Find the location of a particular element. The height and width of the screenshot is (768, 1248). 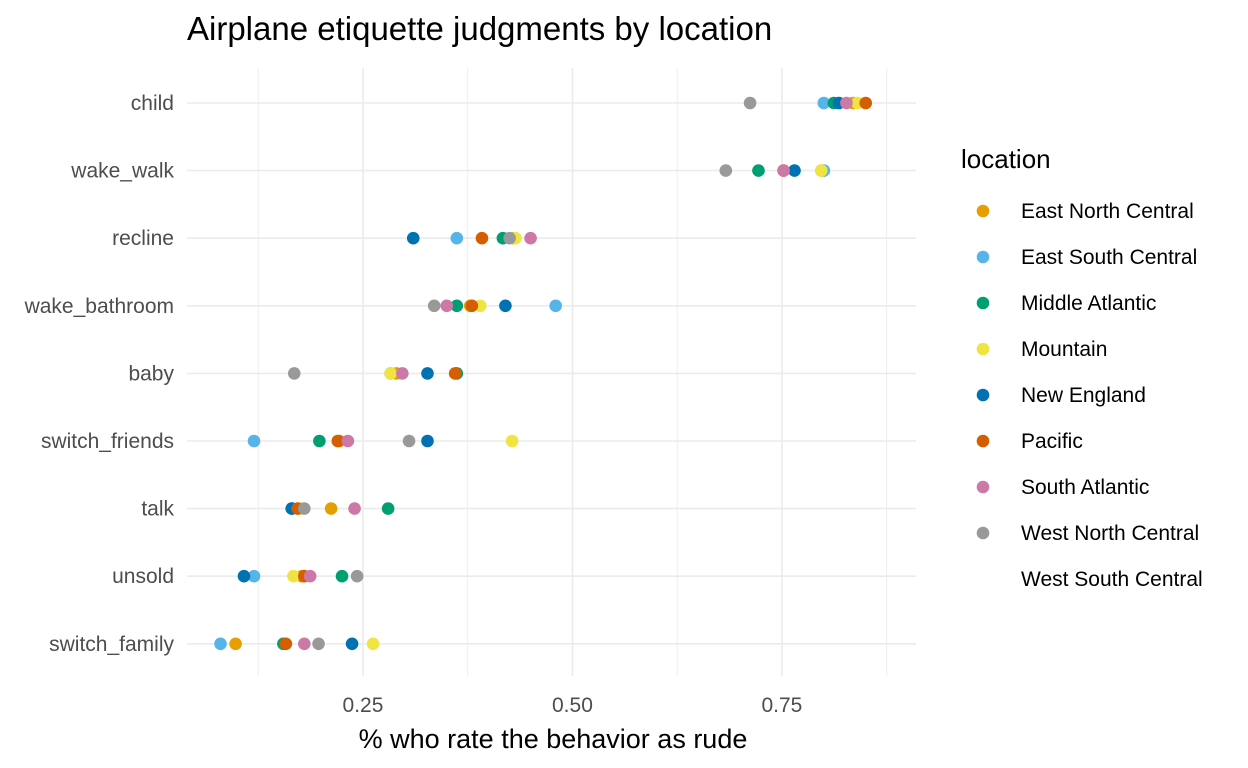

x-tick-label: 0.50 is located at coordinates (572, 705).